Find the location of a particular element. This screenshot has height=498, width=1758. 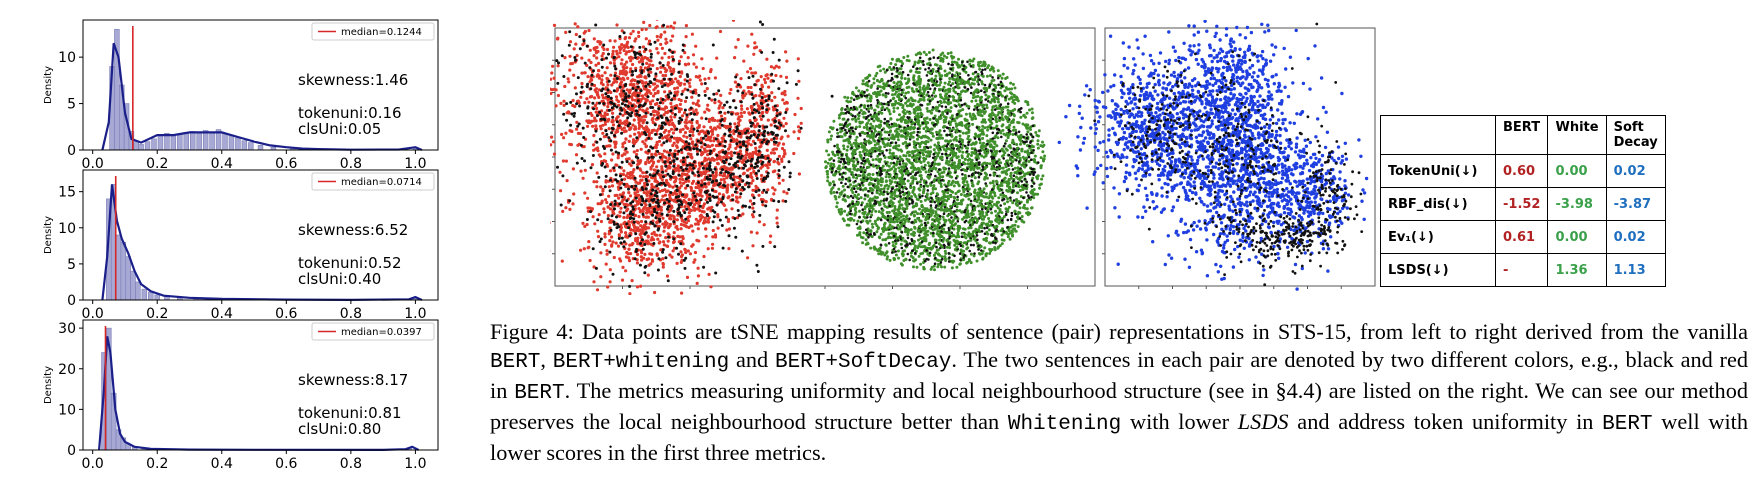

metrics-header-bert: BERT is located at coordinates (1521, 135).